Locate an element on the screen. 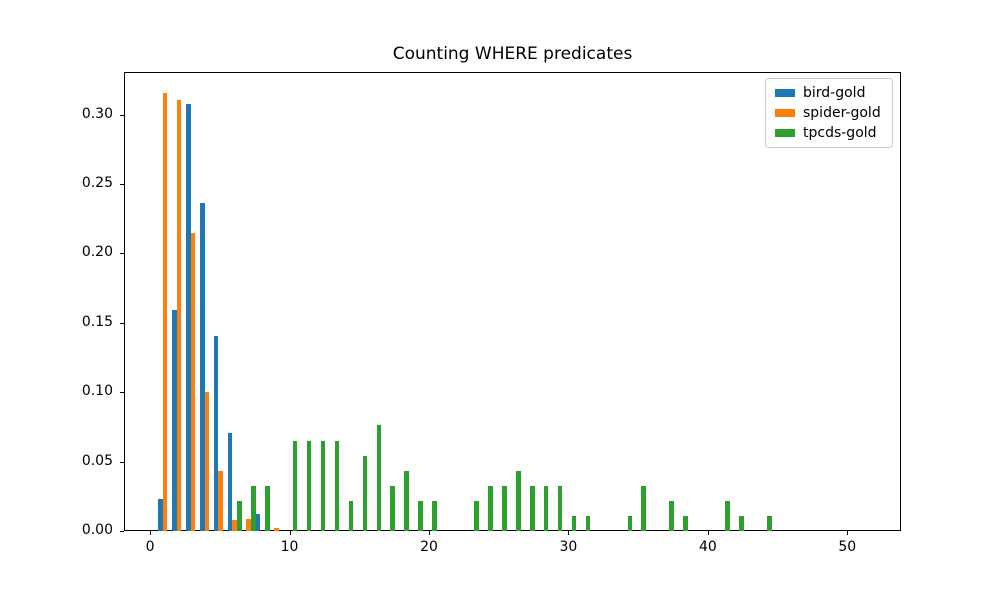 The width and height of the screenshot is (1000, 600). x-tick-label: 50 is located at coordinates (847, 547).